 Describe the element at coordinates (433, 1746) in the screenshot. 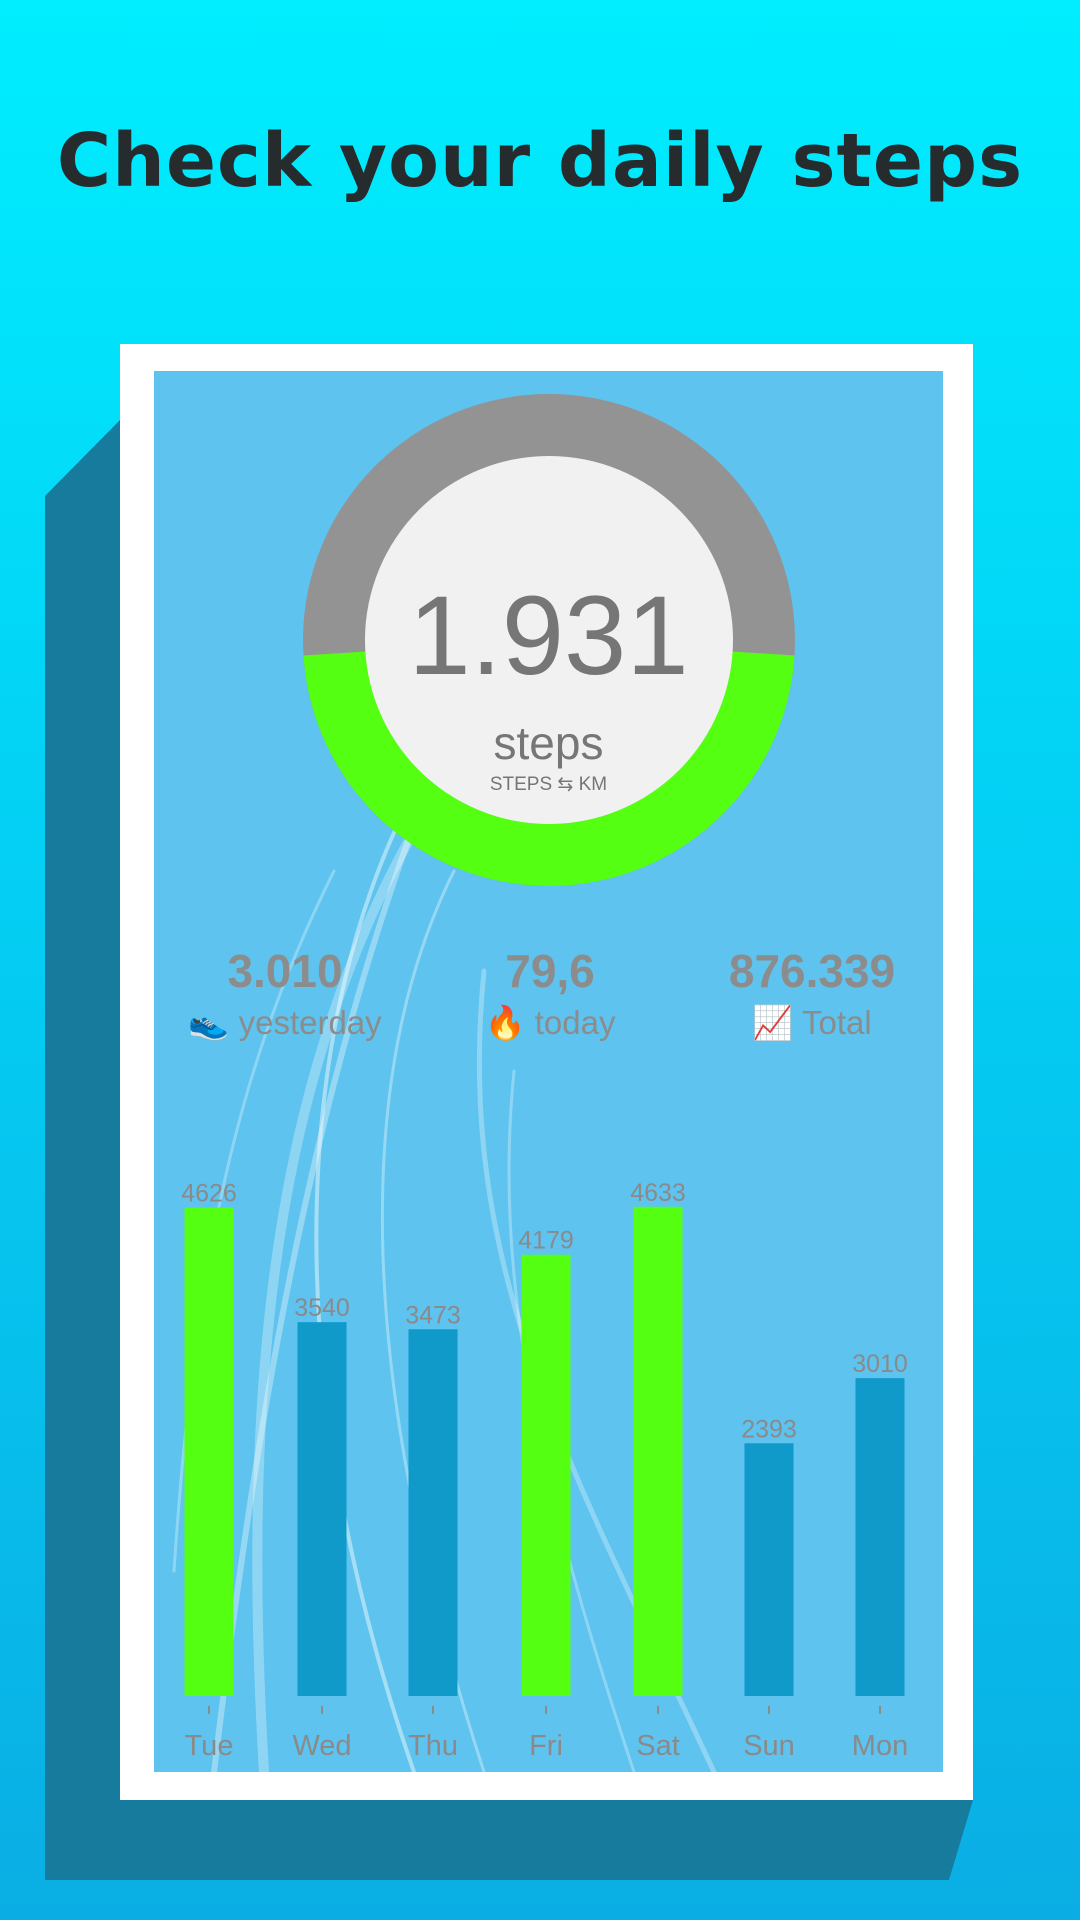

I see `x-tick-label: Thu` at that location.